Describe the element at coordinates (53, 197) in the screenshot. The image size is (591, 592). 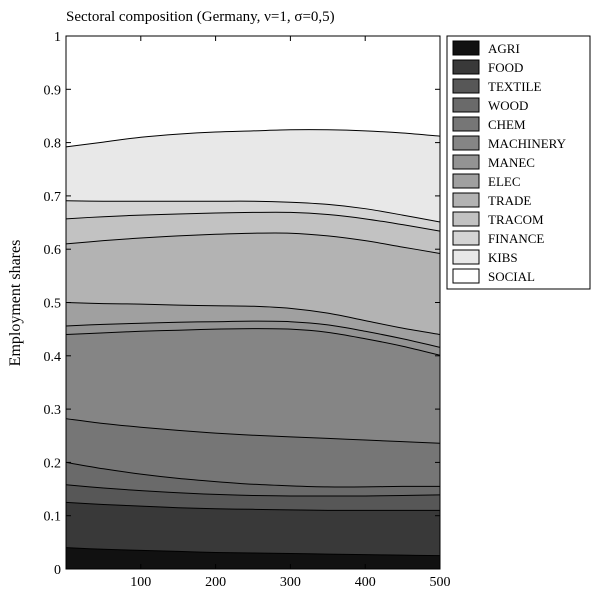
I see `y-tick-label: 0.7` at that location.